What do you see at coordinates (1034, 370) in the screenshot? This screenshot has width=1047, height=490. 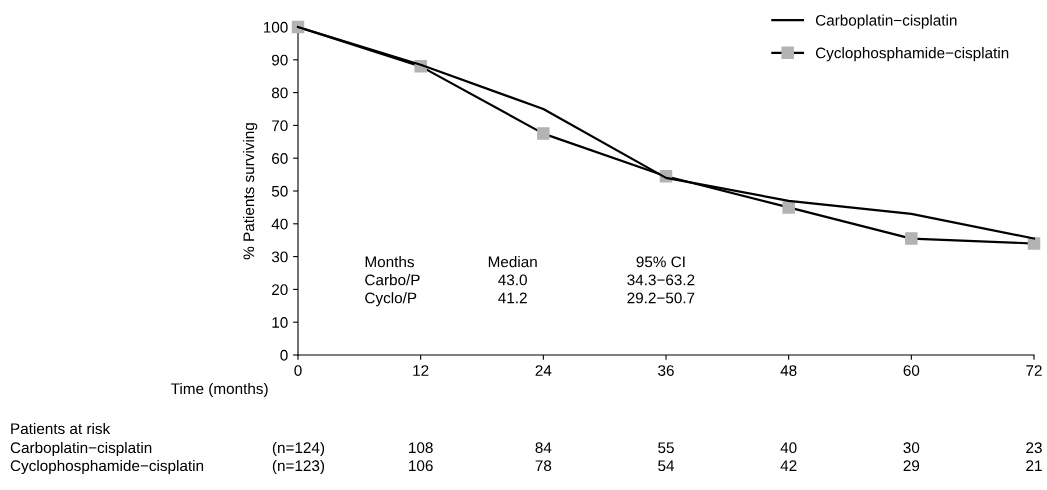 I see `x-tick-label: 72` at bounding box center [1034, 370].